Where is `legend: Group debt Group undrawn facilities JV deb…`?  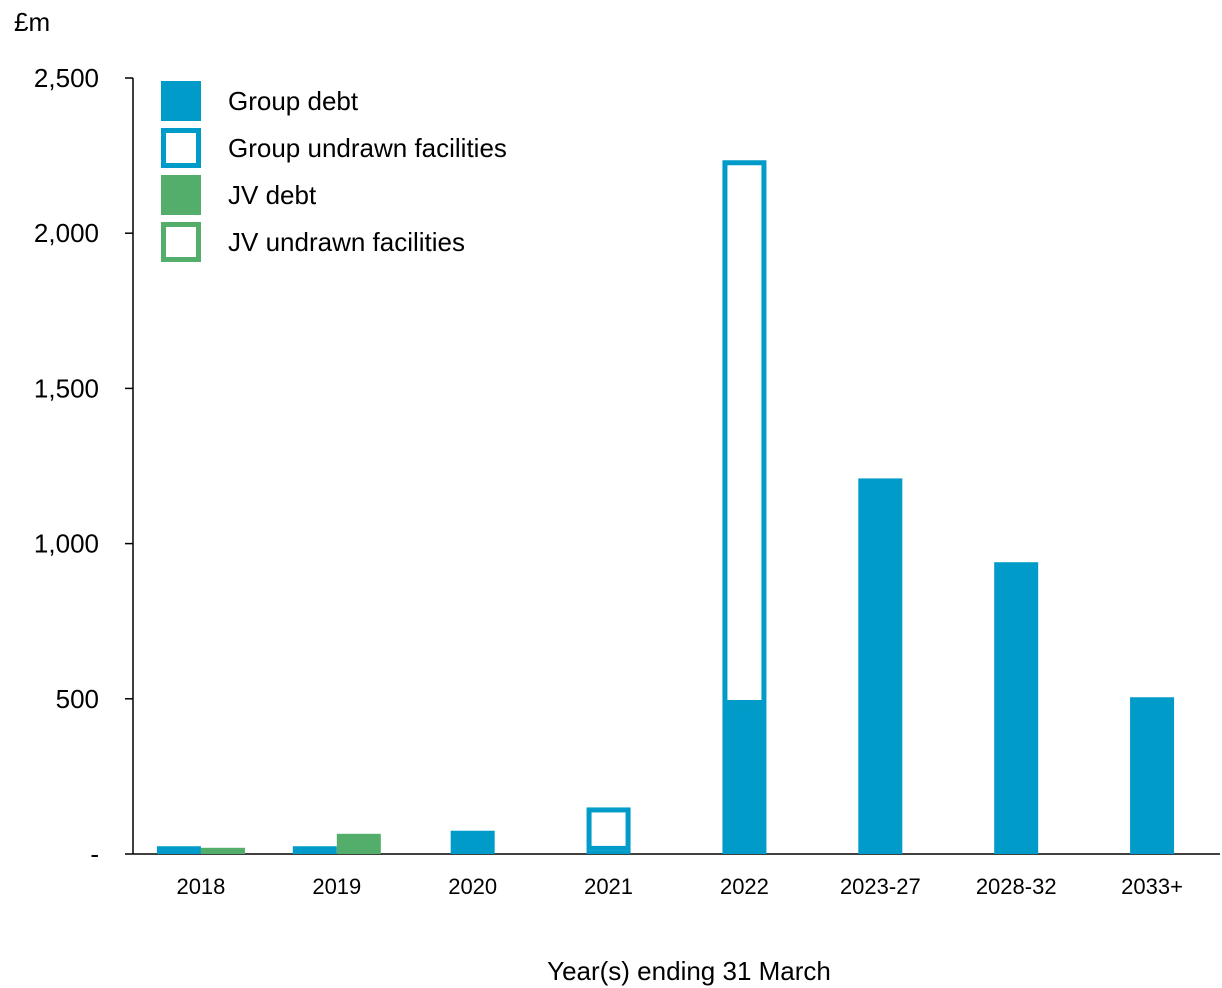 legend: Group debt Group undrawn facilities JV deb… is located at coordinates (334, 171).